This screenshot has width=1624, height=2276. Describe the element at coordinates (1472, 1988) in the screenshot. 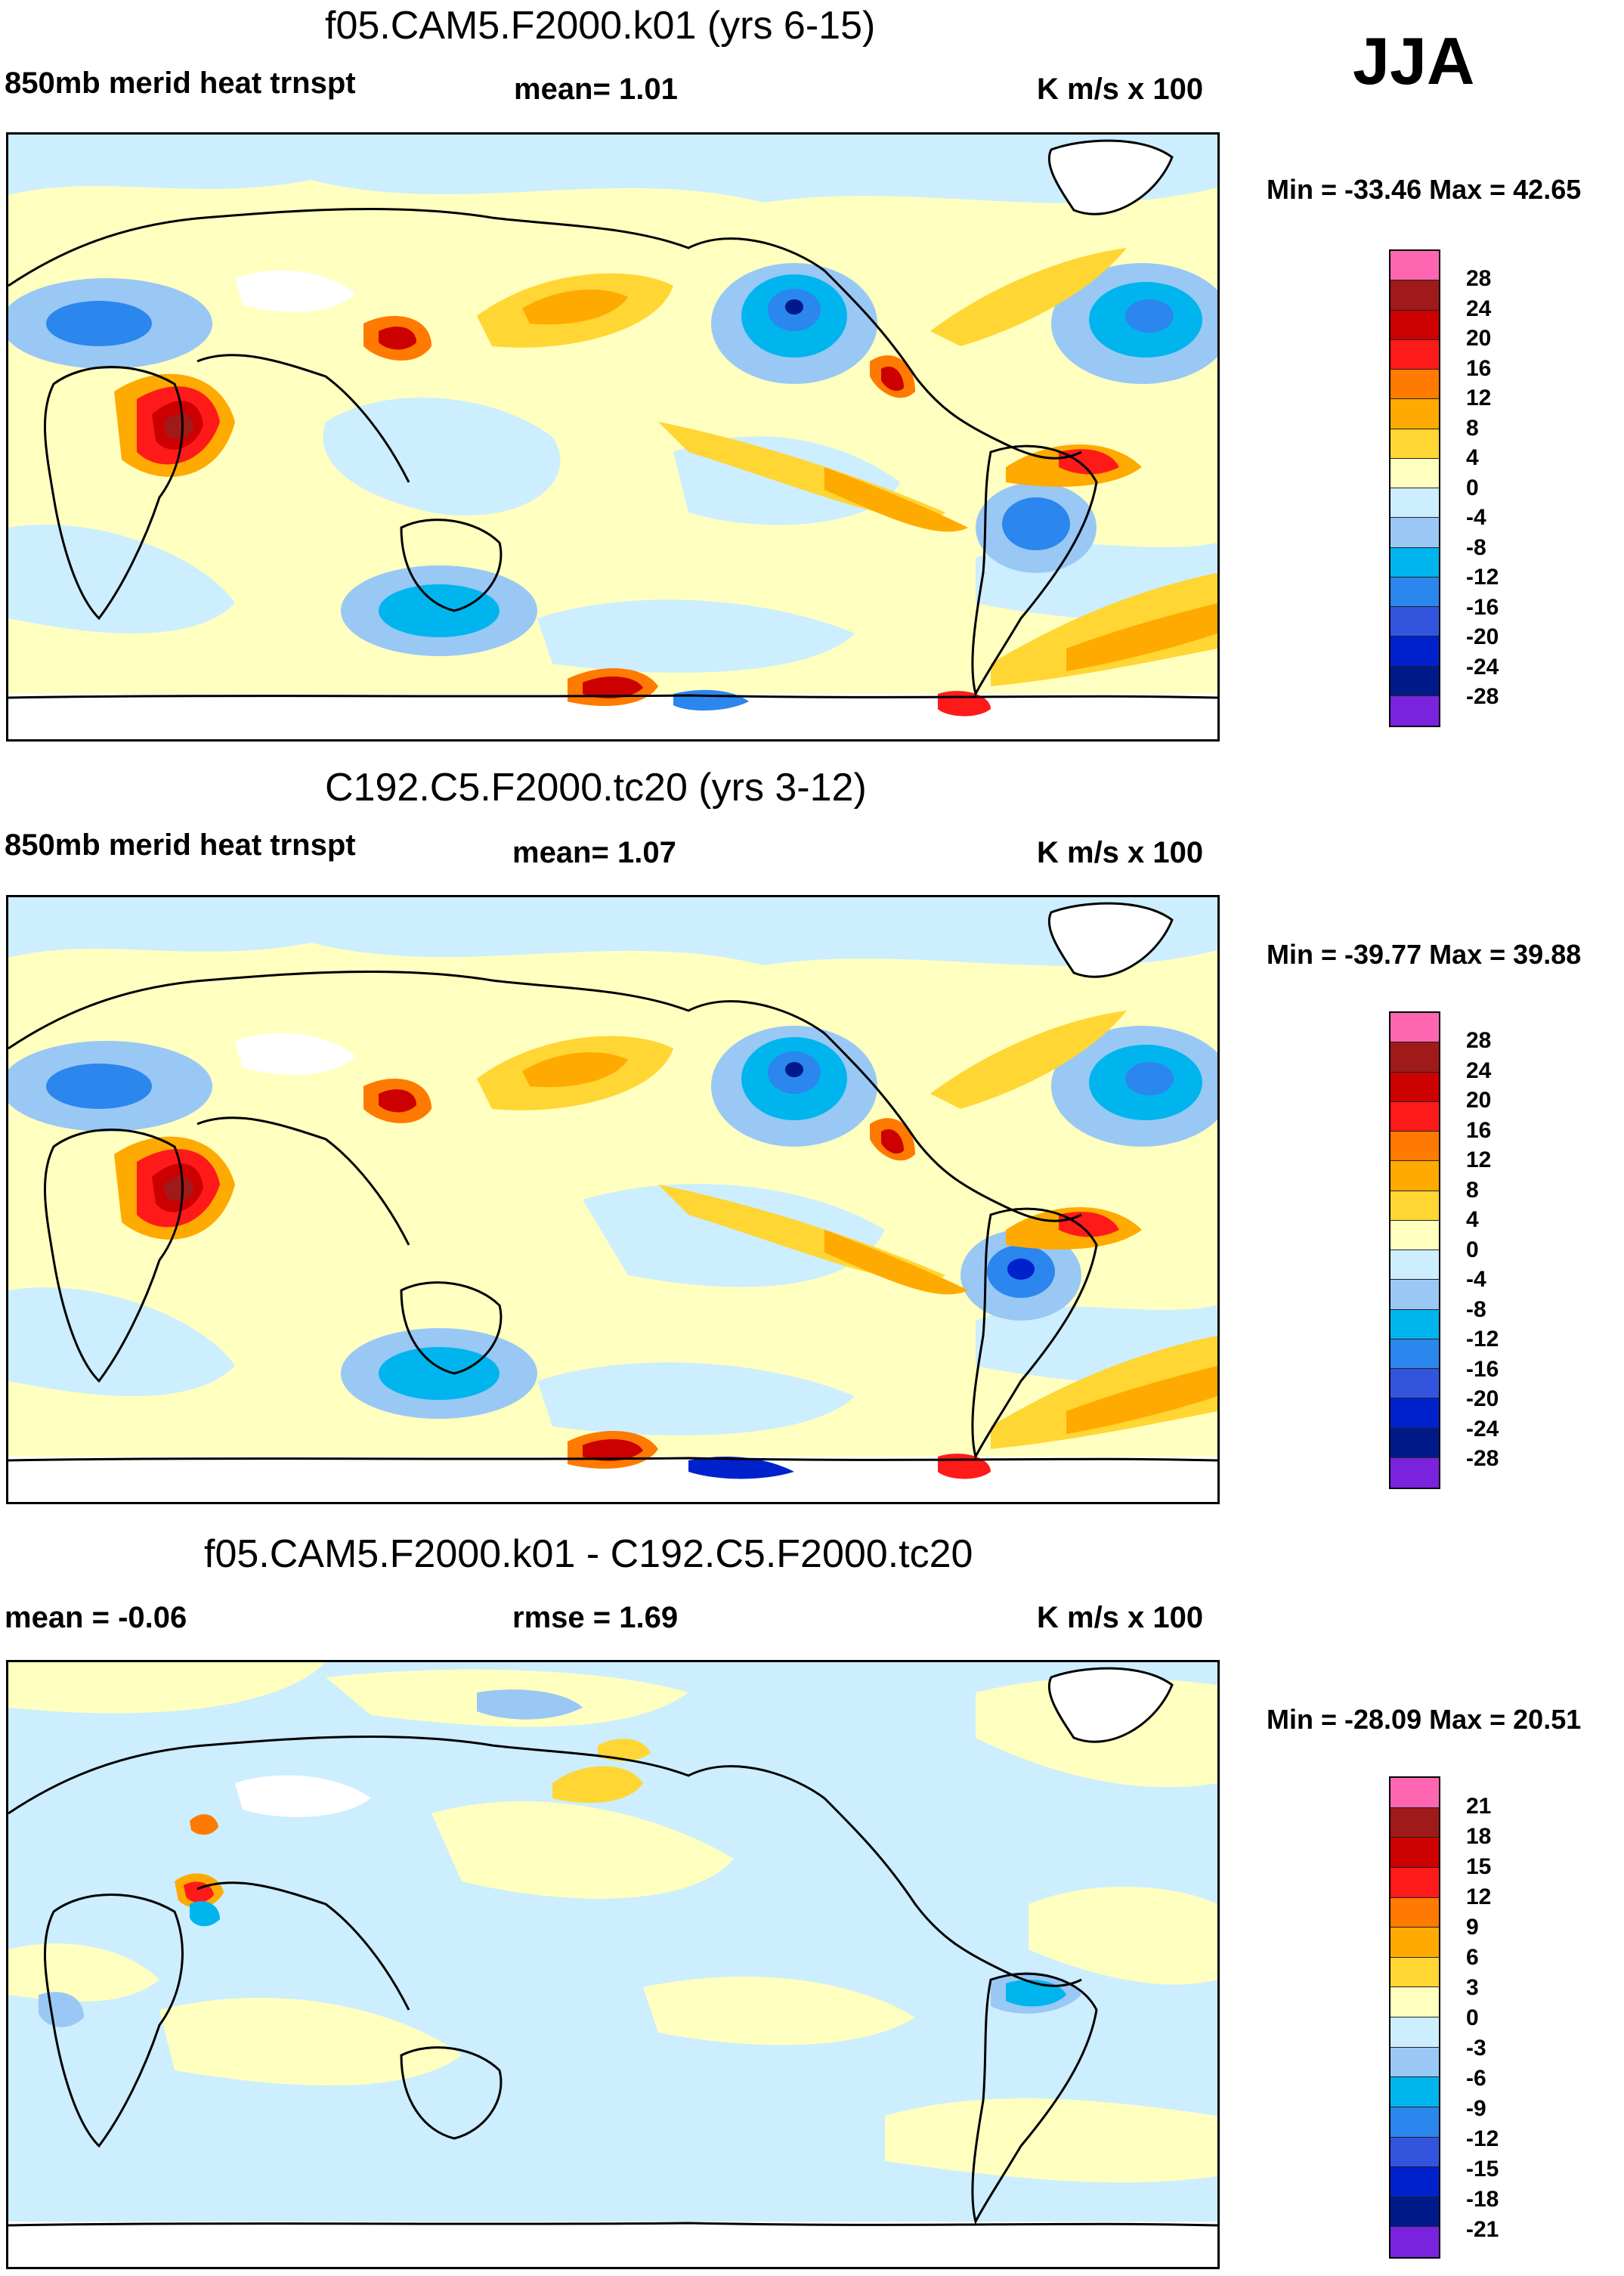

I see `colorbar-tick: 3` at that location.